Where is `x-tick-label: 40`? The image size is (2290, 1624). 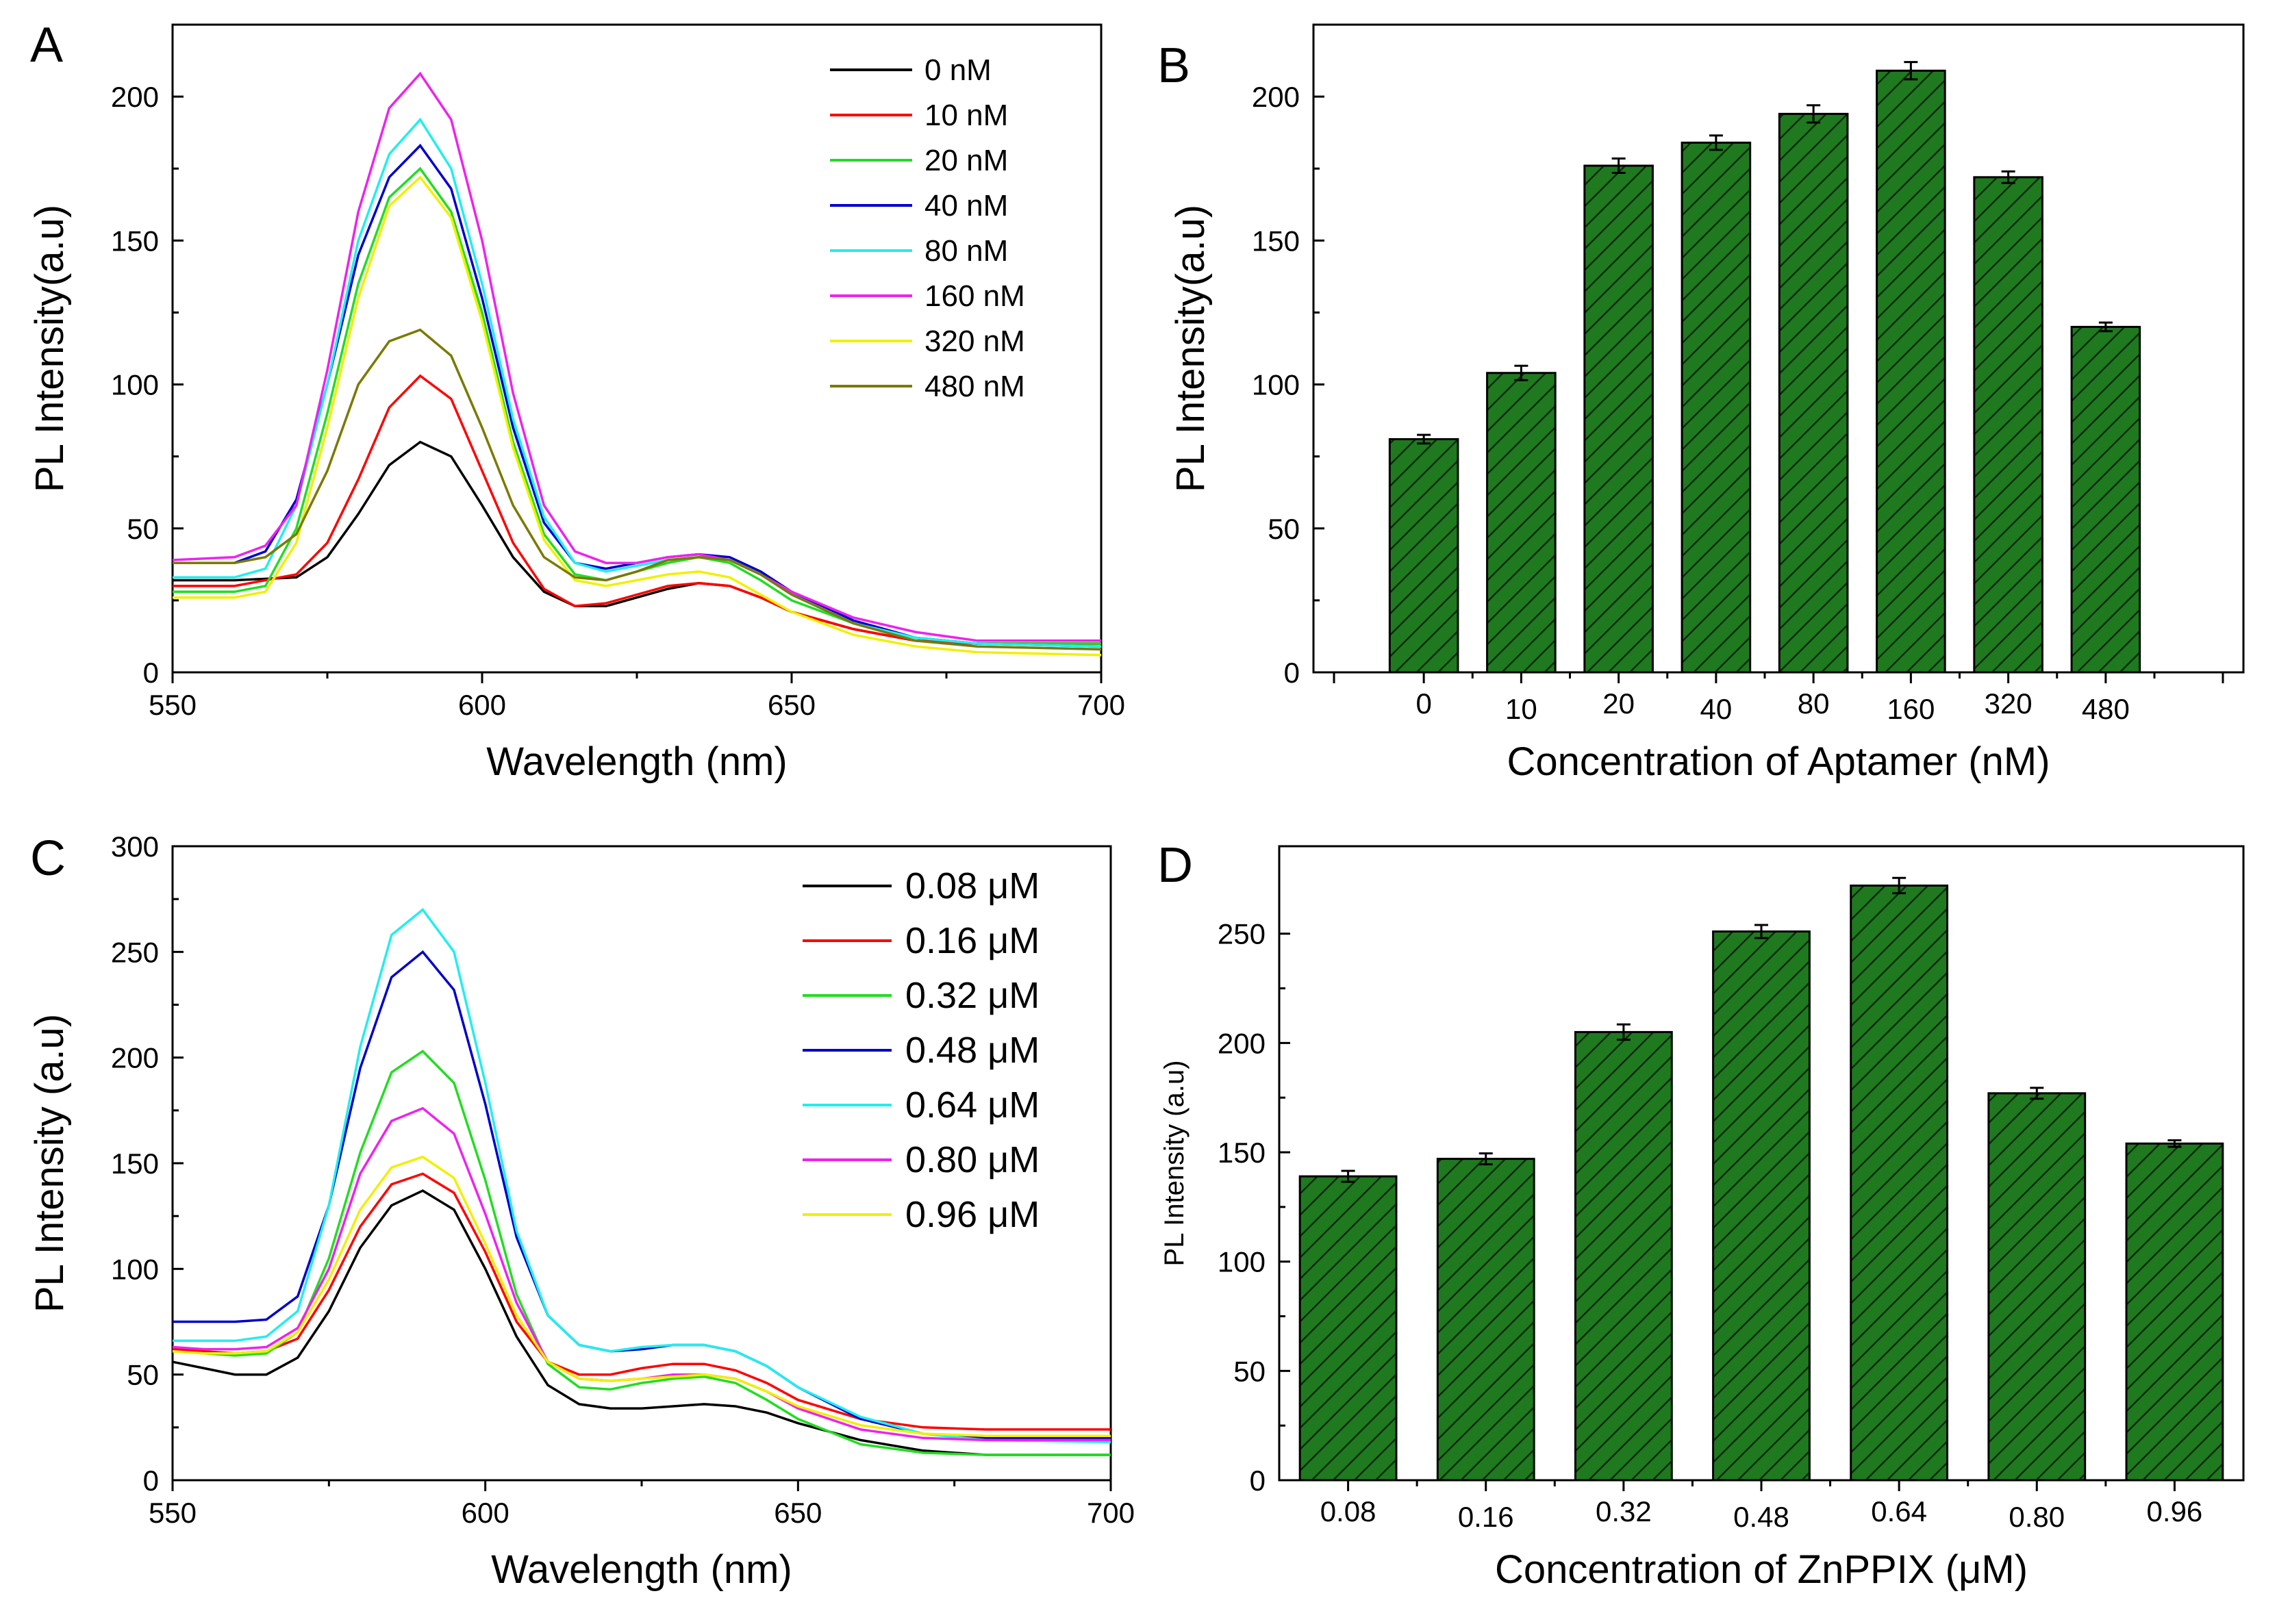
x-tick-label: 40 is located at coordinates (1717, 709).